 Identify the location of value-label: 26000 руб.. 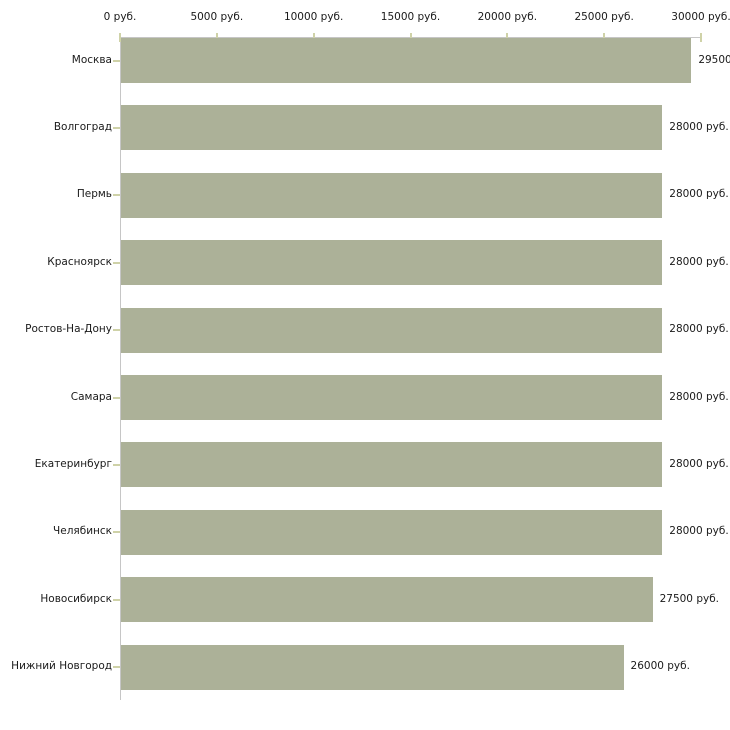
(660, 666).